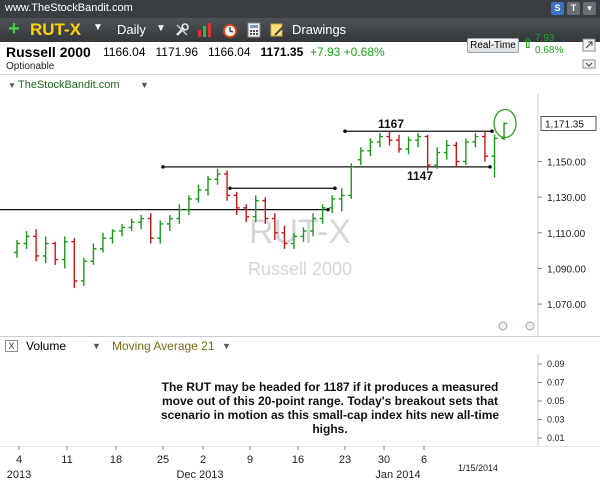 This screenshot has width=600, height=482. I want to click on volume-dropdown-chevron-icon: ▼, so click(96, 346).